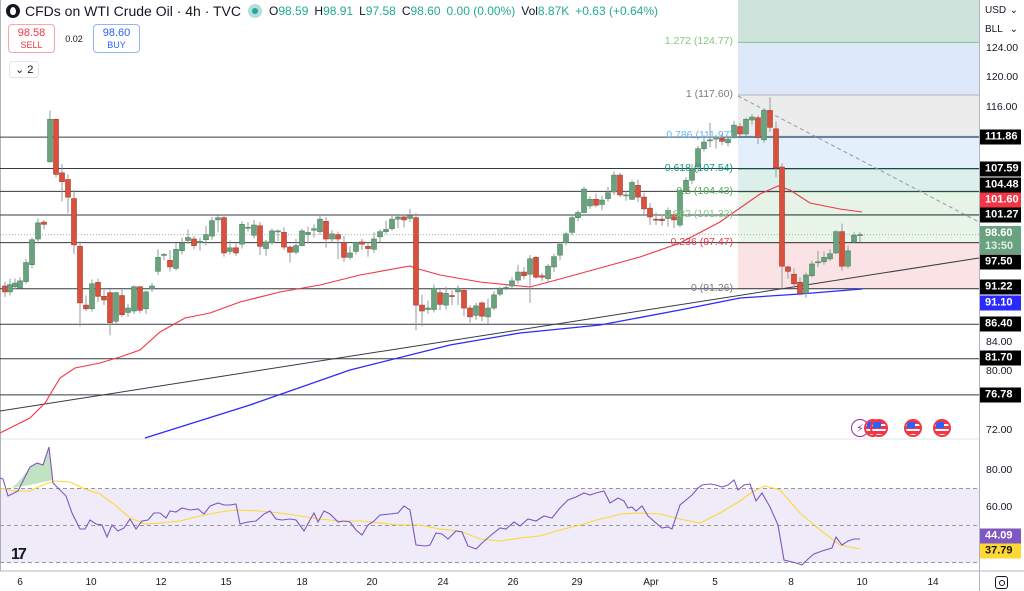  Describe the element at coordinates (701, 241) in the screenshot. I see `fib-level-label: 0.236 (97.47)` at that location.